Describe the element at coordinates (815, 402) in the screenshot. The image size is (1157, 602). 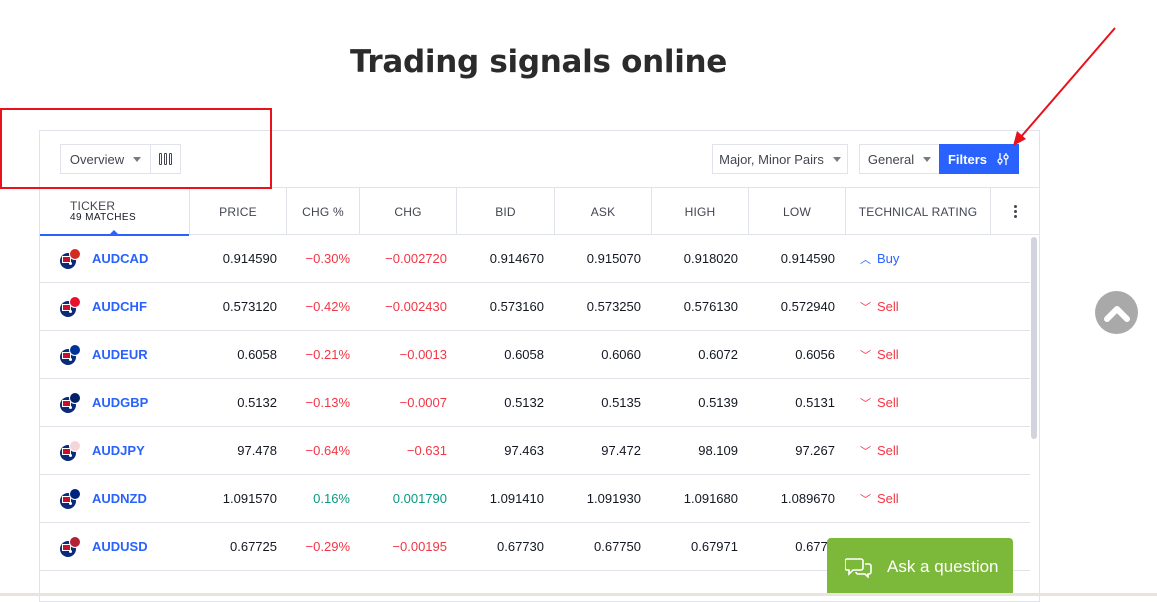
I see `low-cell: 0.5131` at that location.